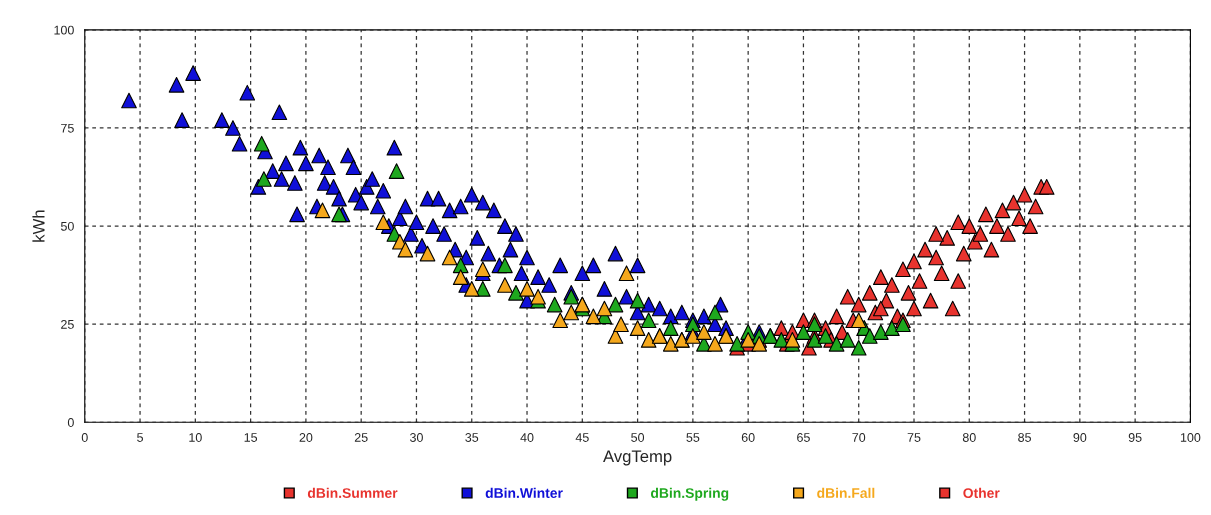 The height and width of the screenshot is (515, 1211). I want to click on x-tick-label: 80, so click(969, 437).